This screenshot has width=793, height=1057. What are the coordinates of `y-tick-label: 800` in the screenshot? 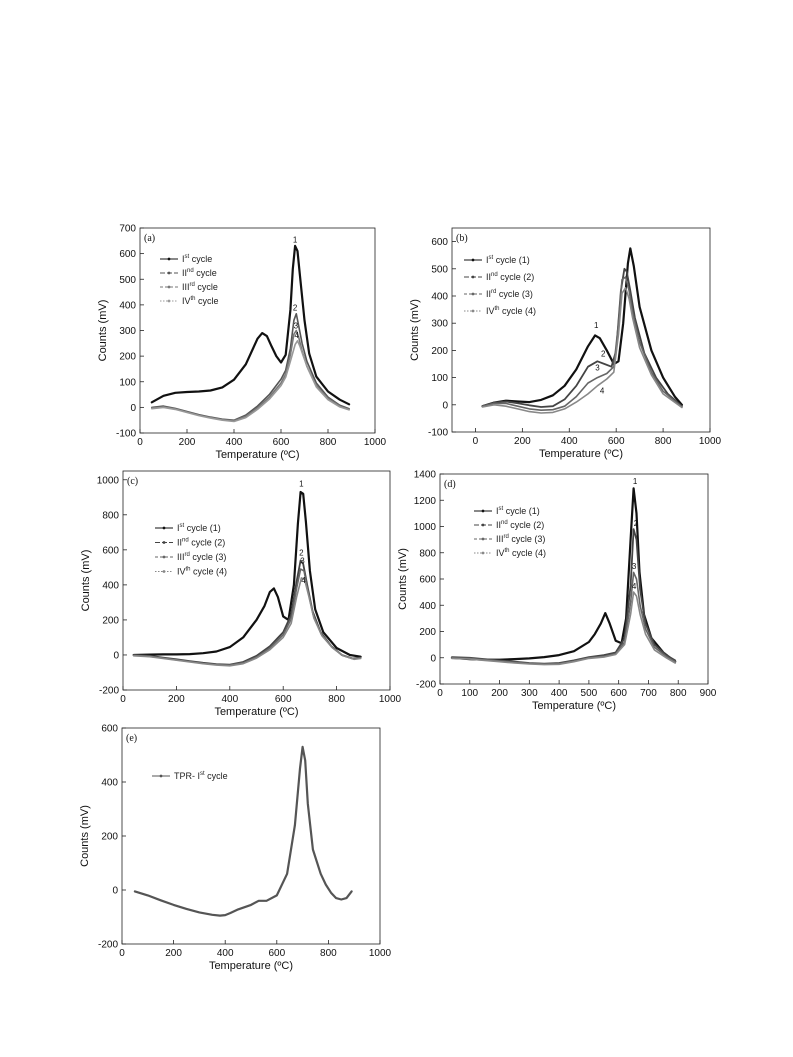 It's located at (110, 515).